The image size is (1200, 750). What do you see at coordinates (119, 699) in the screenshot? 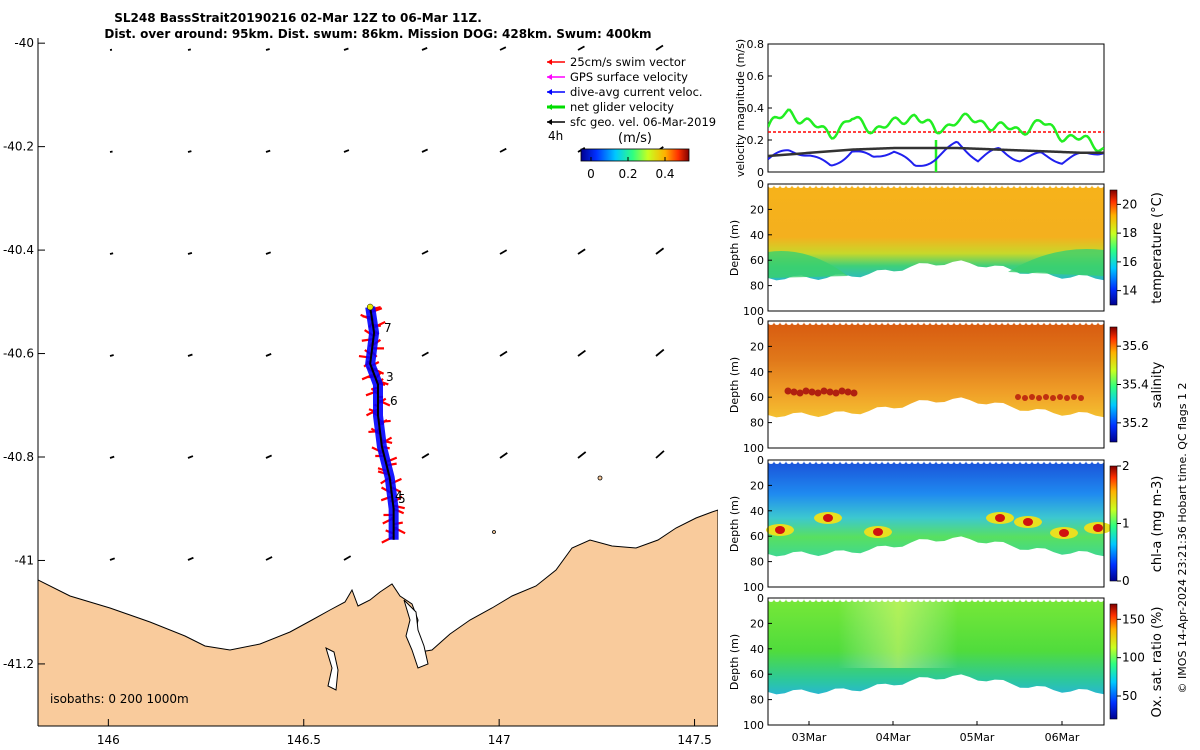
I see `isobaths-label: isobaths: 0 200 1000m` at bounding box center [119, 699].